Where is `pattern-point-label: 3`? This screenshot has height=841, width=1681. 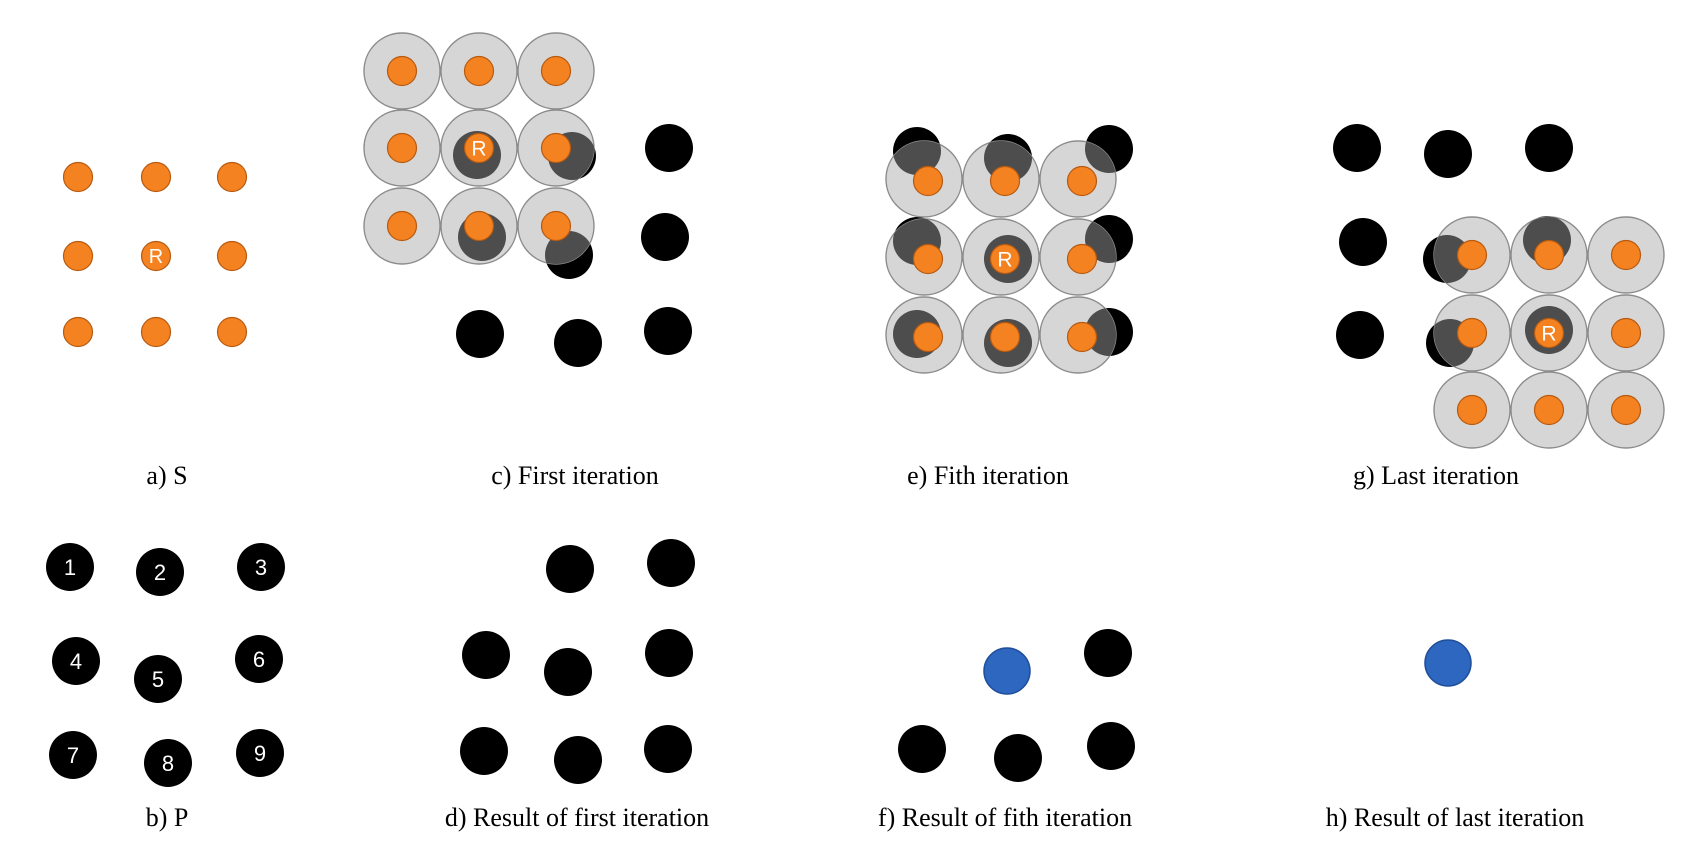 pattern-point-label: 3 is located at coordinates (261, 567).